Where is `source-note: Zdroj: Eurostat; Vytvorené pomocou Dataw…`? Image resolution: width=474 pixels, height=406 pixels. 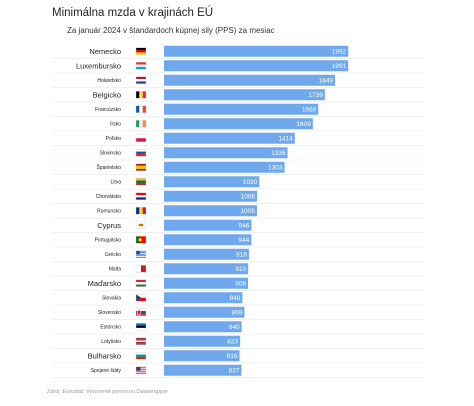 source-note: Zdroj: Eurostat; Vytvorené pomocou Dataw… is located at coordinates (107, 392).